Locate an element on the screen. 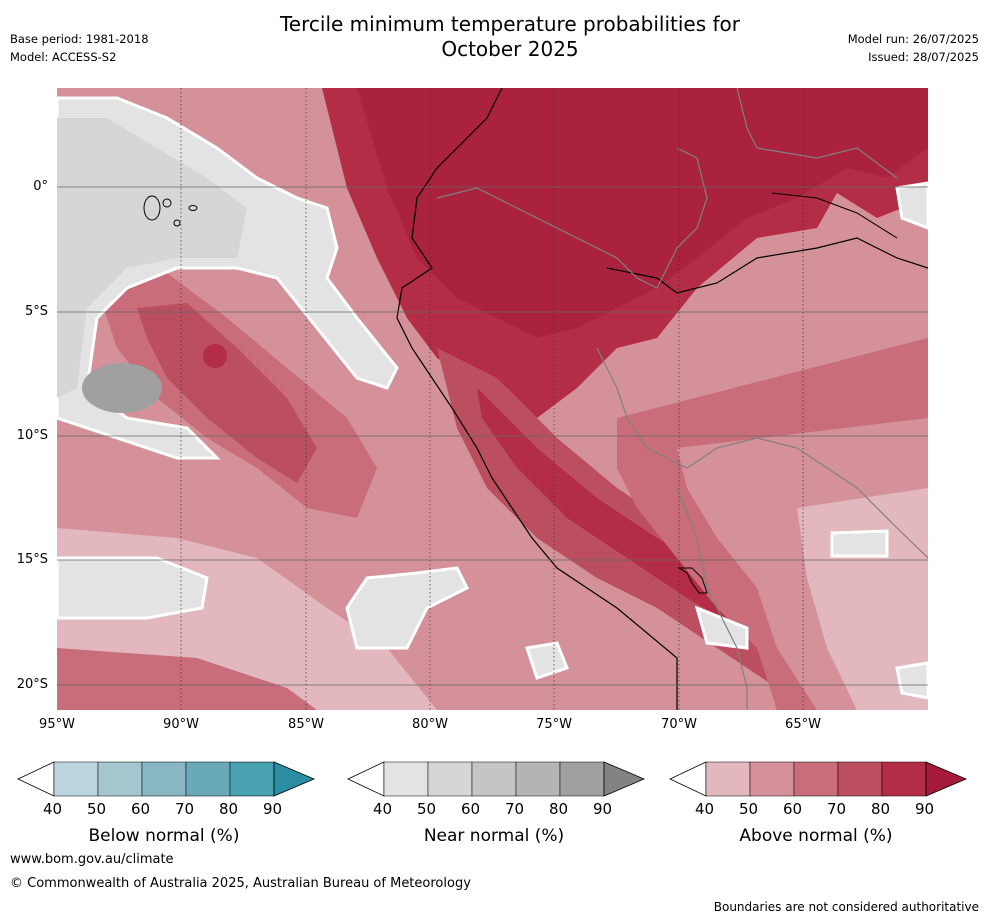  colorbar-above-normal is located at coordinates (818, 779).